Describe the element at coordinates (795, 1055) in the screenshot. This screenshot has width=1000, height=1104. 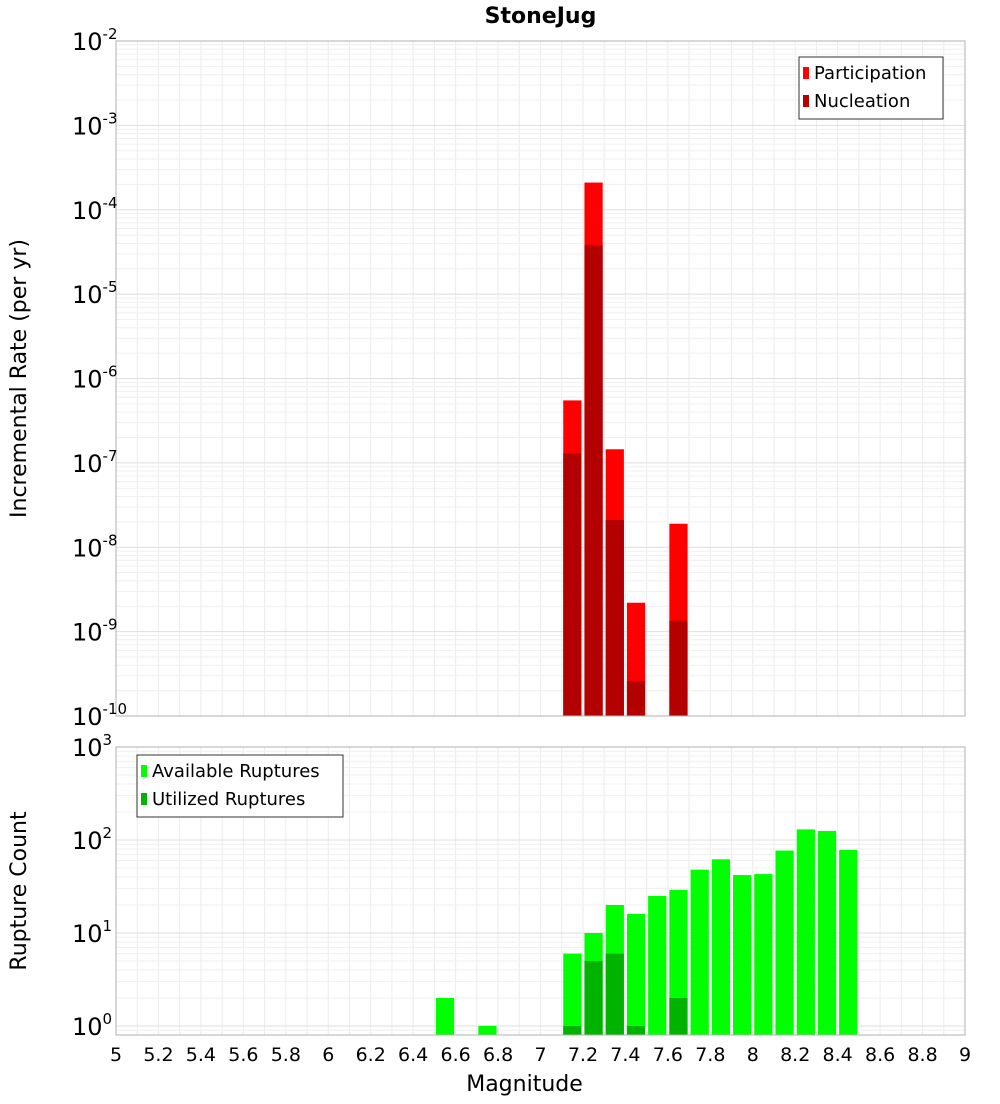
I see `x-tick-label: 8.2` at that location.